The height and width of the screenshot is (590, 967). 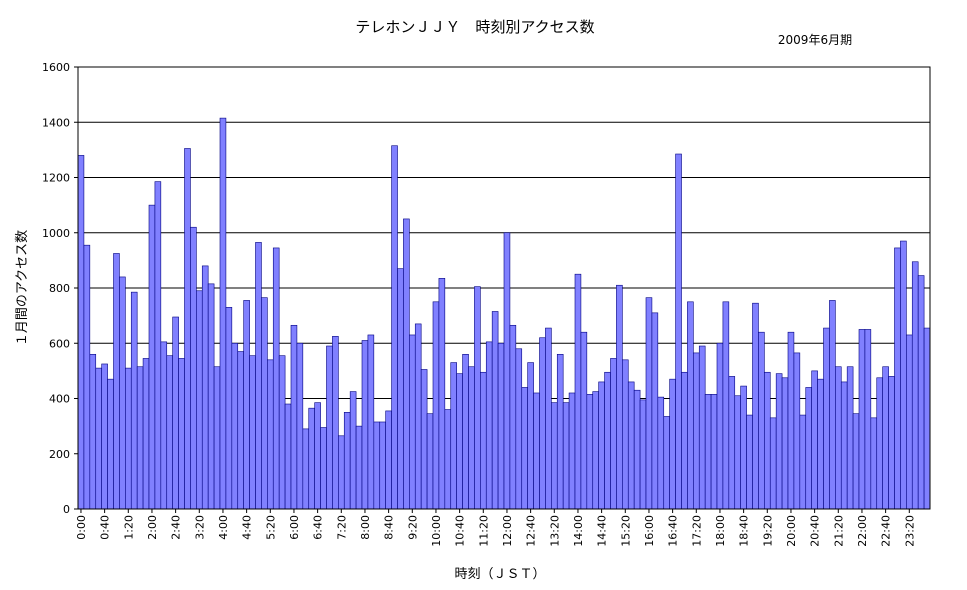 I want to click on x-tick-label: 8:40, so click(x=389, y=527).